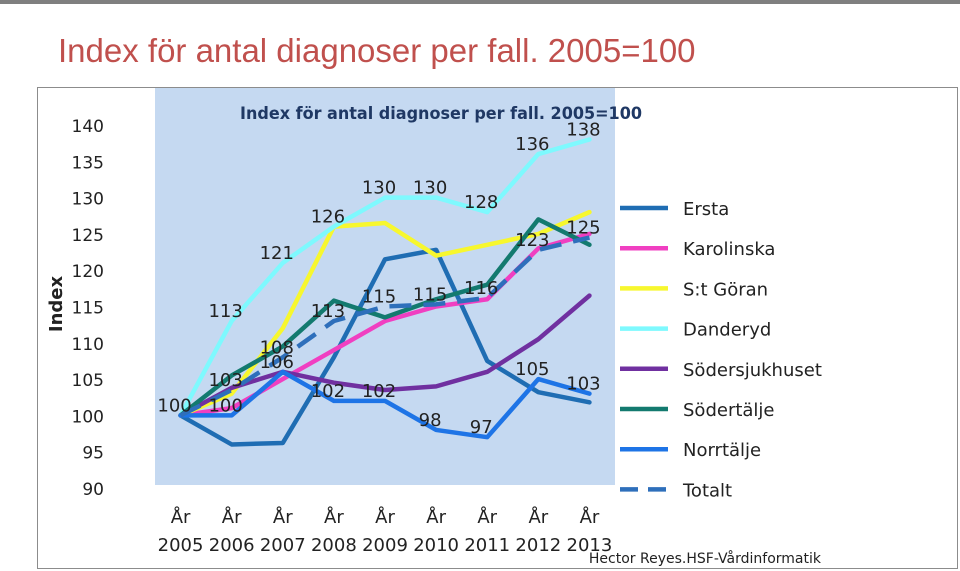 This screenshot has width=960, height=571. I want to click on legend-label: Norrtälje, so click(722, 450).